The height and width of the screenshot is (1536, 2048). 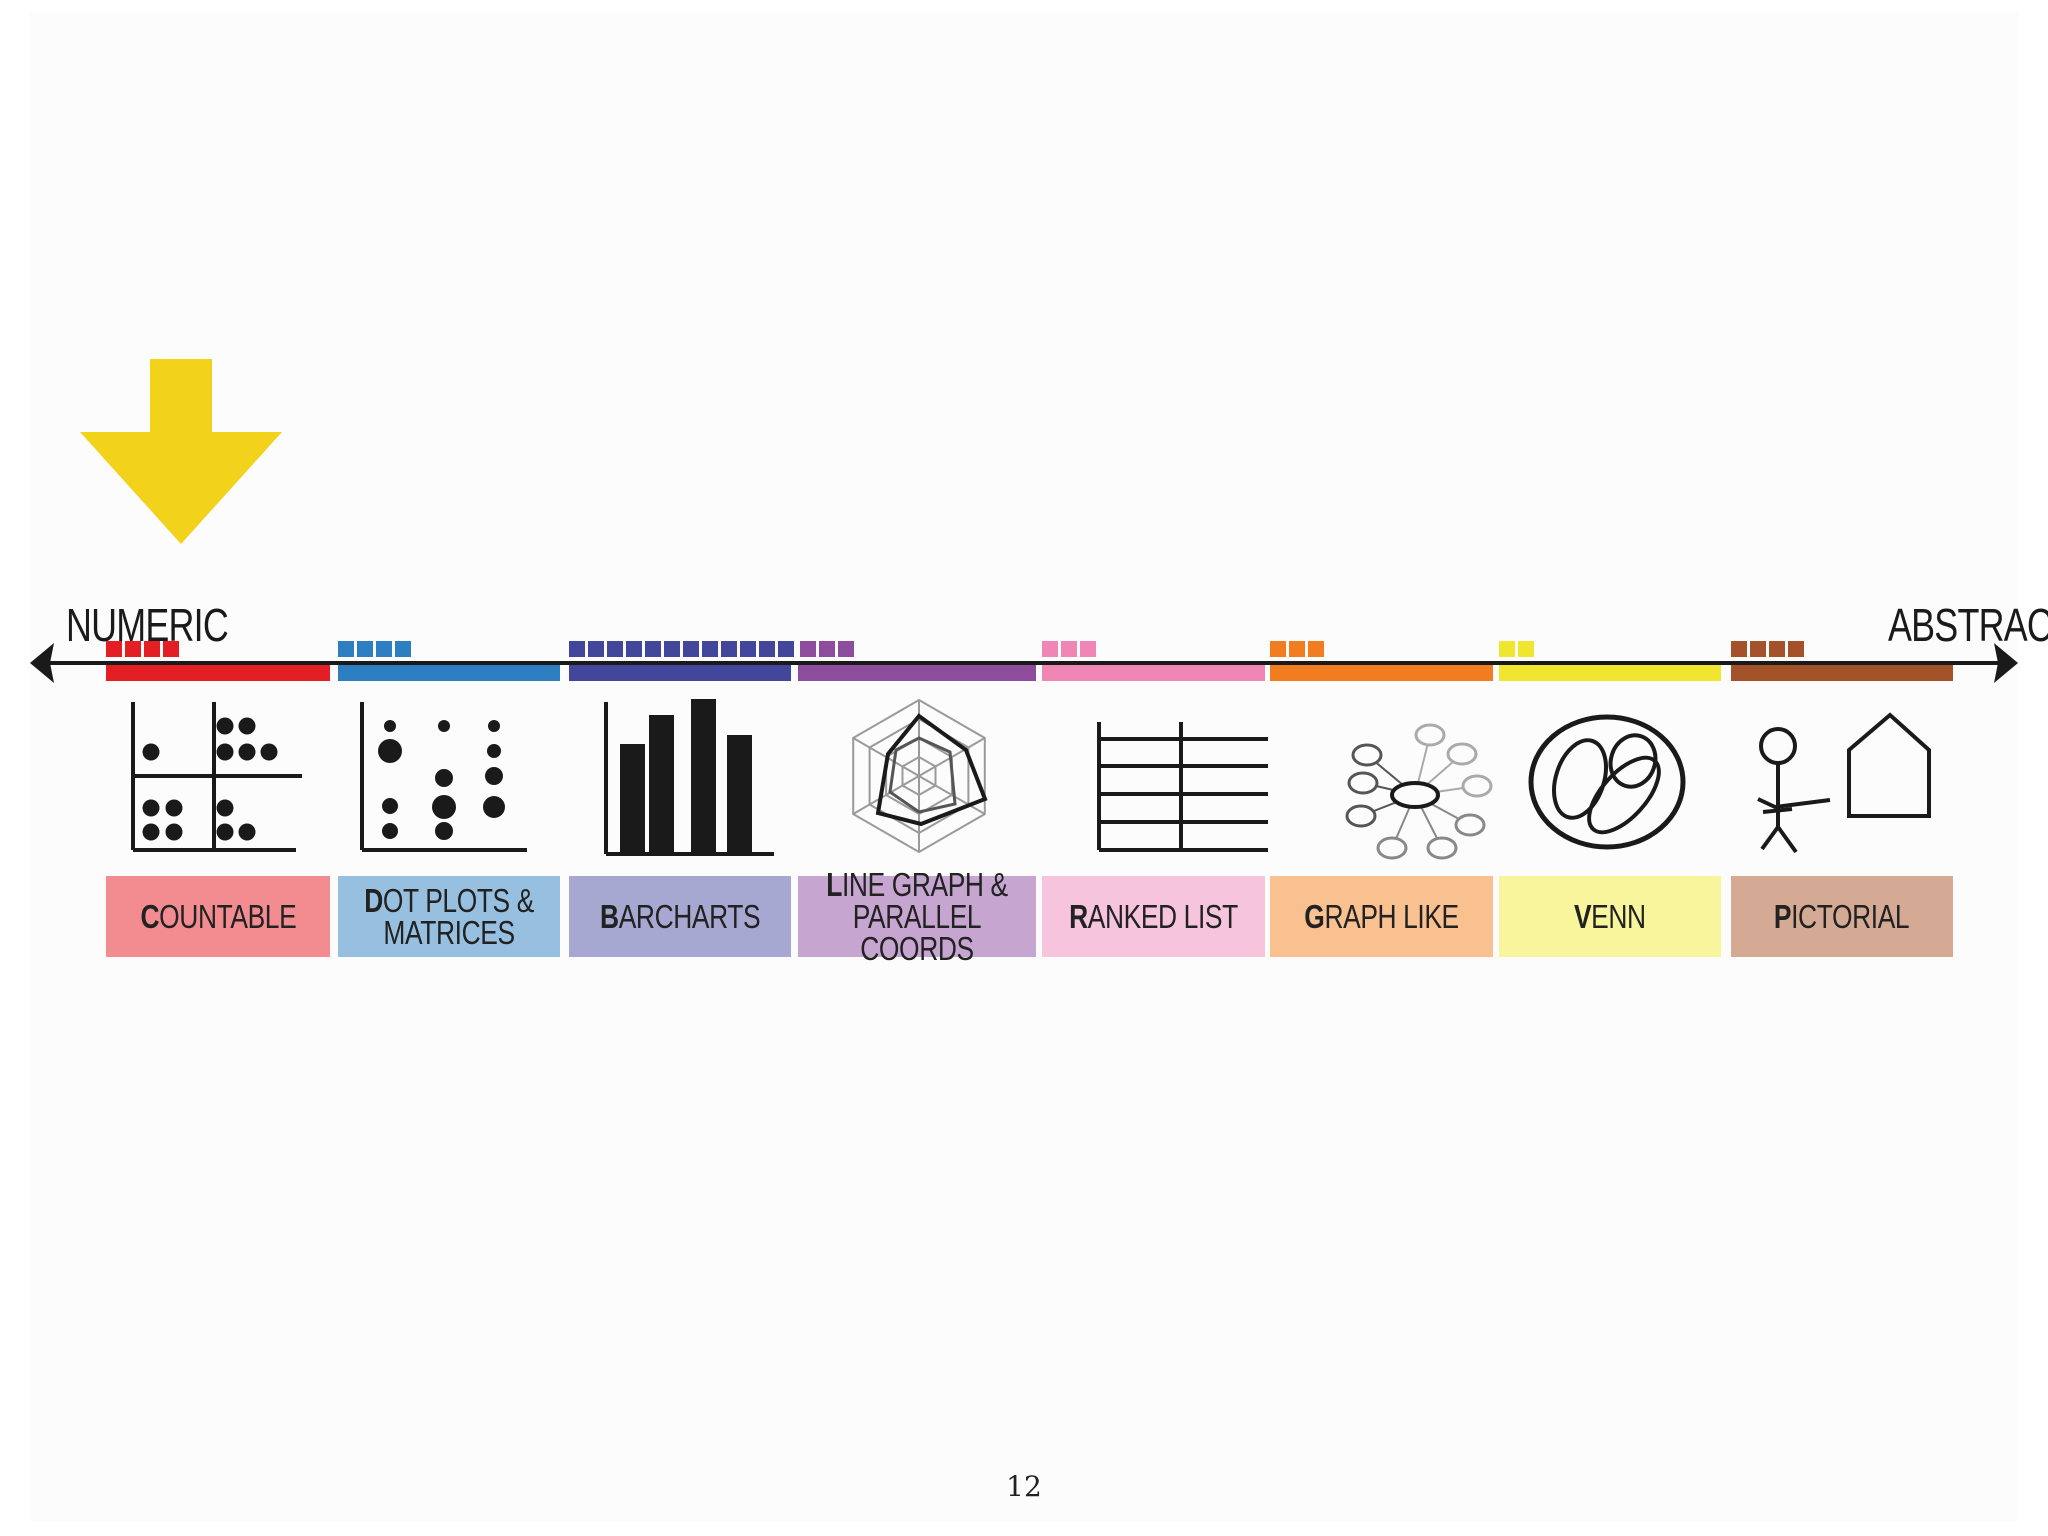 What do you see at coordinates (218, 673) in the screenshot?
I see `category-bar-countable` at bounding box center [218, 673].